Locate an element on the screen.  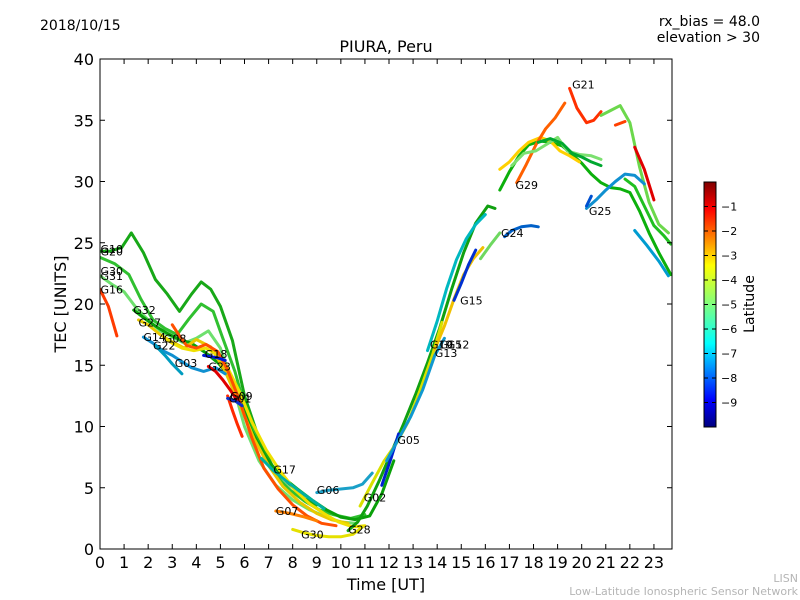
colorbar-ticks: −1 −2 −3 −4 −5 −6 −7 −8 −9 is located at coordinates (720, 305).